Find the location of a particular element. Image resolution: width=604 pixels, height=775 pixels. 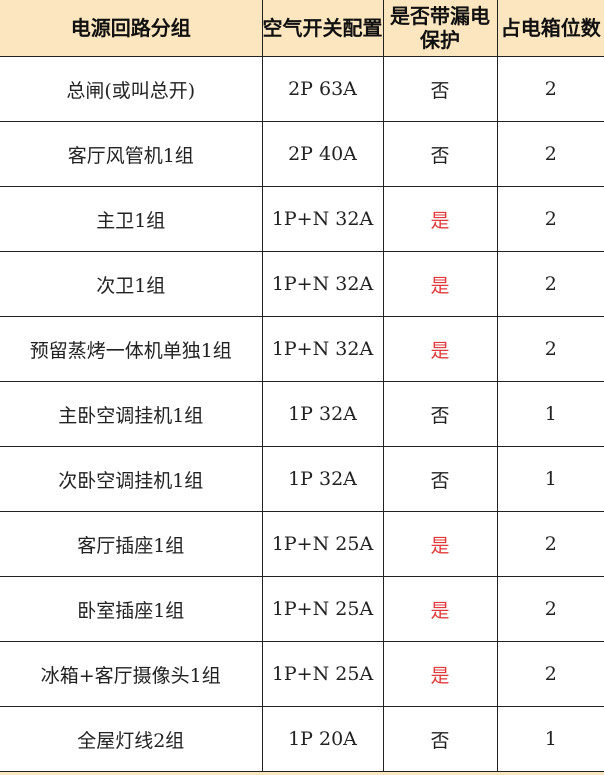

table-row: 预留蒸烤一体机单独1组 1P+N 32A 是 2 is located at coordinates (302, 349).